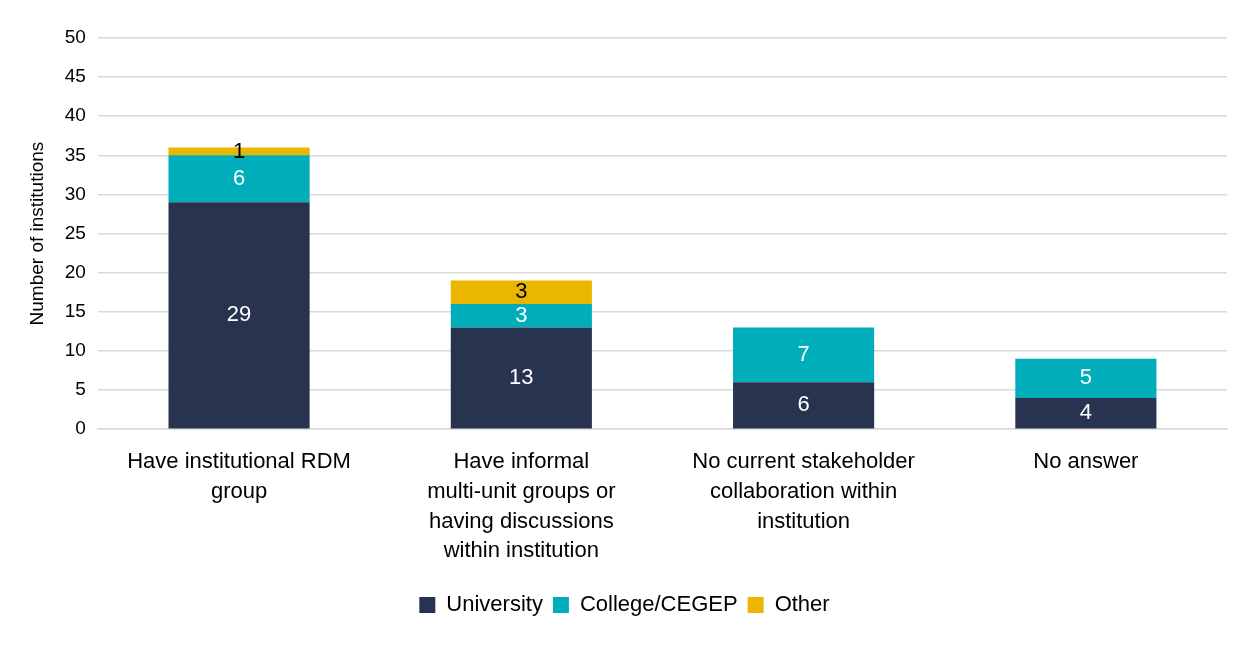 The image size is (1245, 658). I want to click on data-label: 29, so click(239, 314).